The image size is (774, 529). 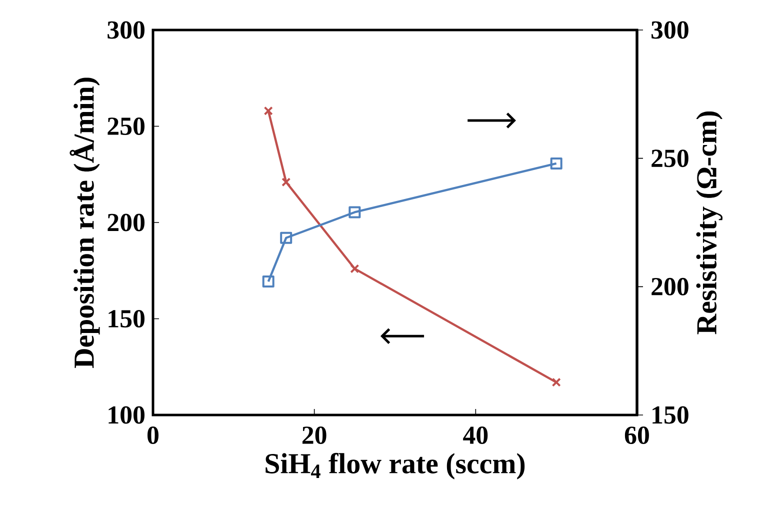 I want to click on y-tick-label: 300, so click(x=126, y=30).